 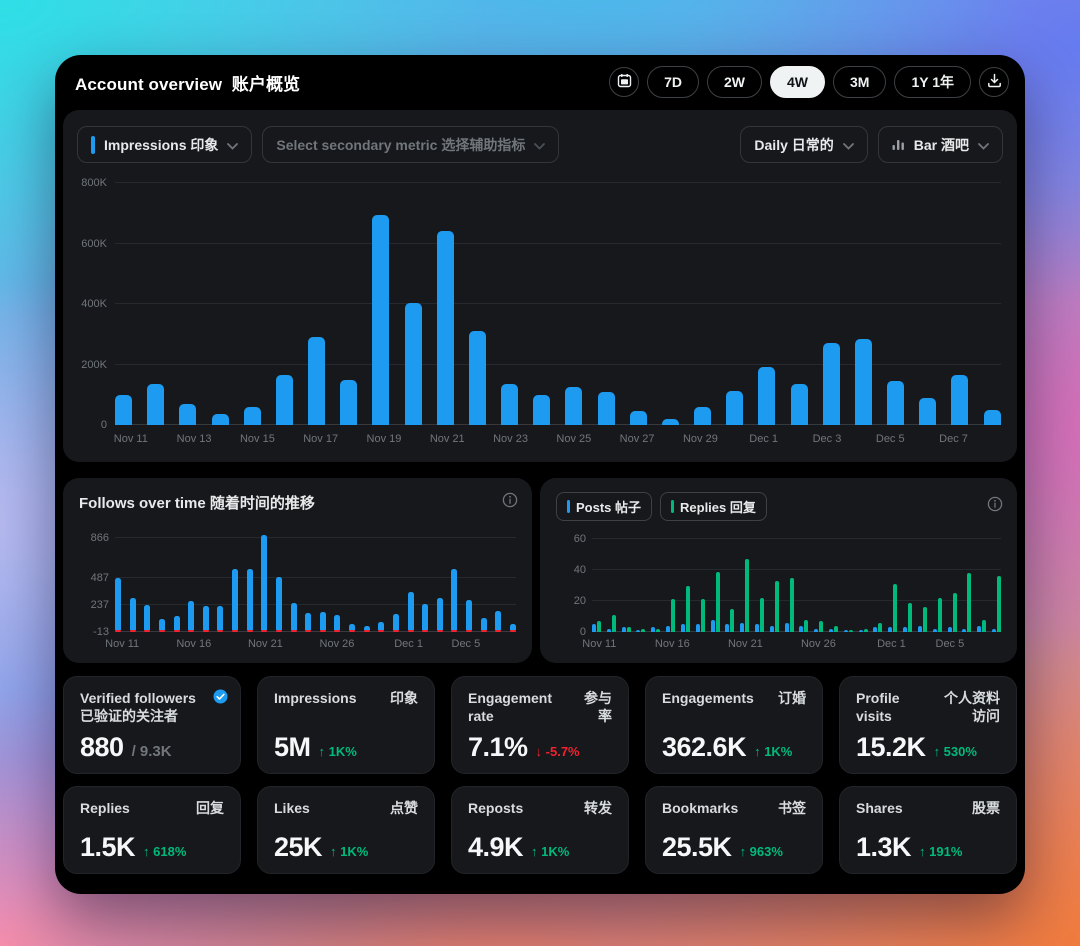 I want to click on secondary-metric-dropdown: Select secondary metric 选择辅助指标, so click(x=411, y=144).